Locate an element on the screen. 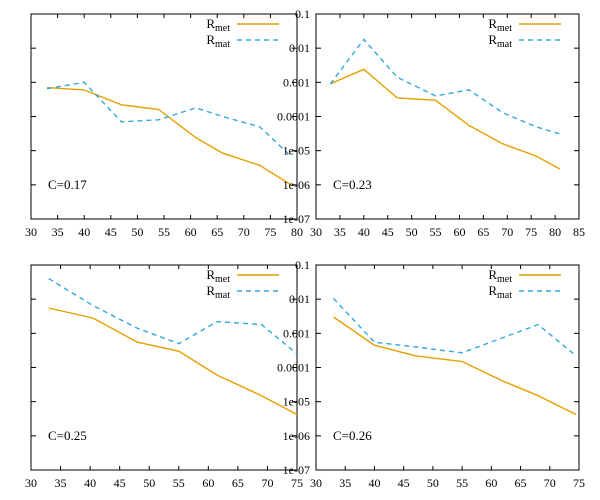 Image resolution: width=600 pixels, height=500 pixels. x-tick-label: 85 is located at coordinates (579, 232).